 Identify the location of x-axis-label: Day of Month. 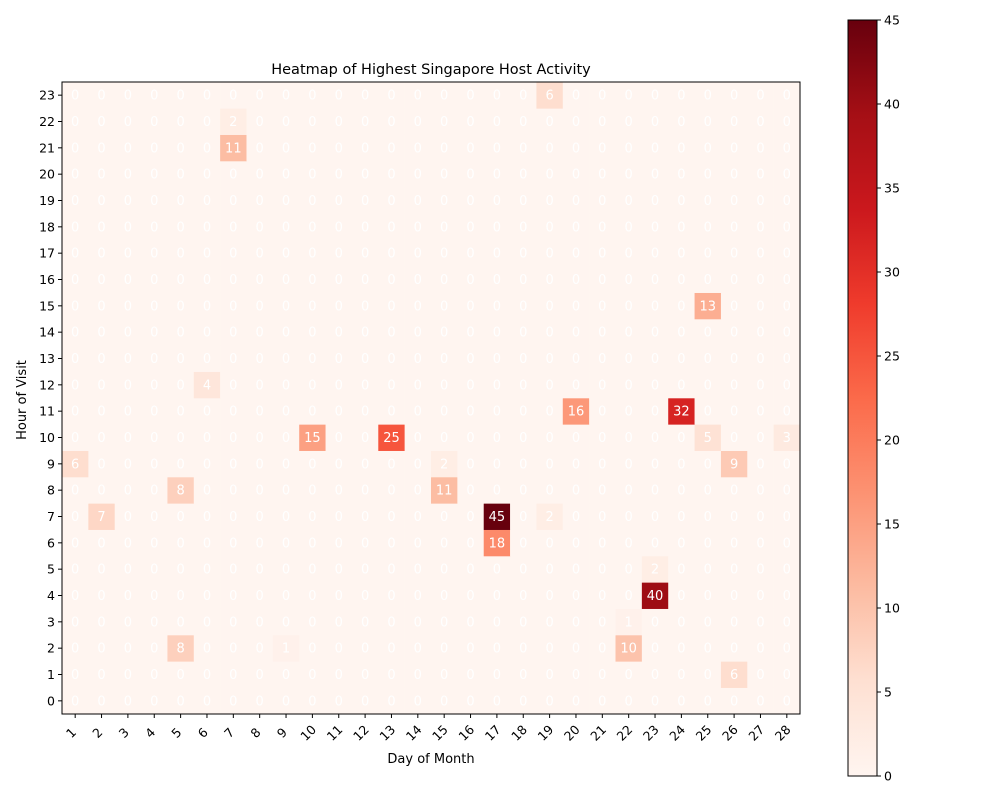
(430, 759).